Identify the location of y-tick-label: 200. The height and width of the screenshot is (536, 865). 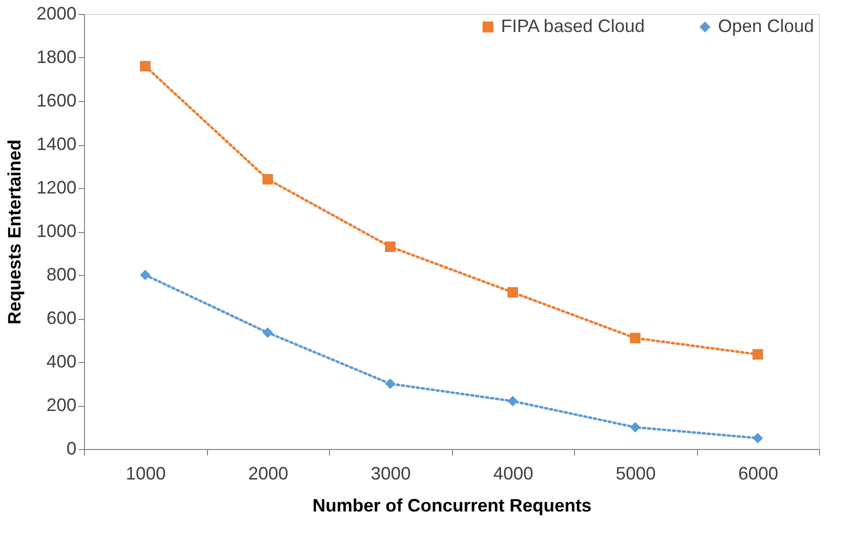
(61, 405).